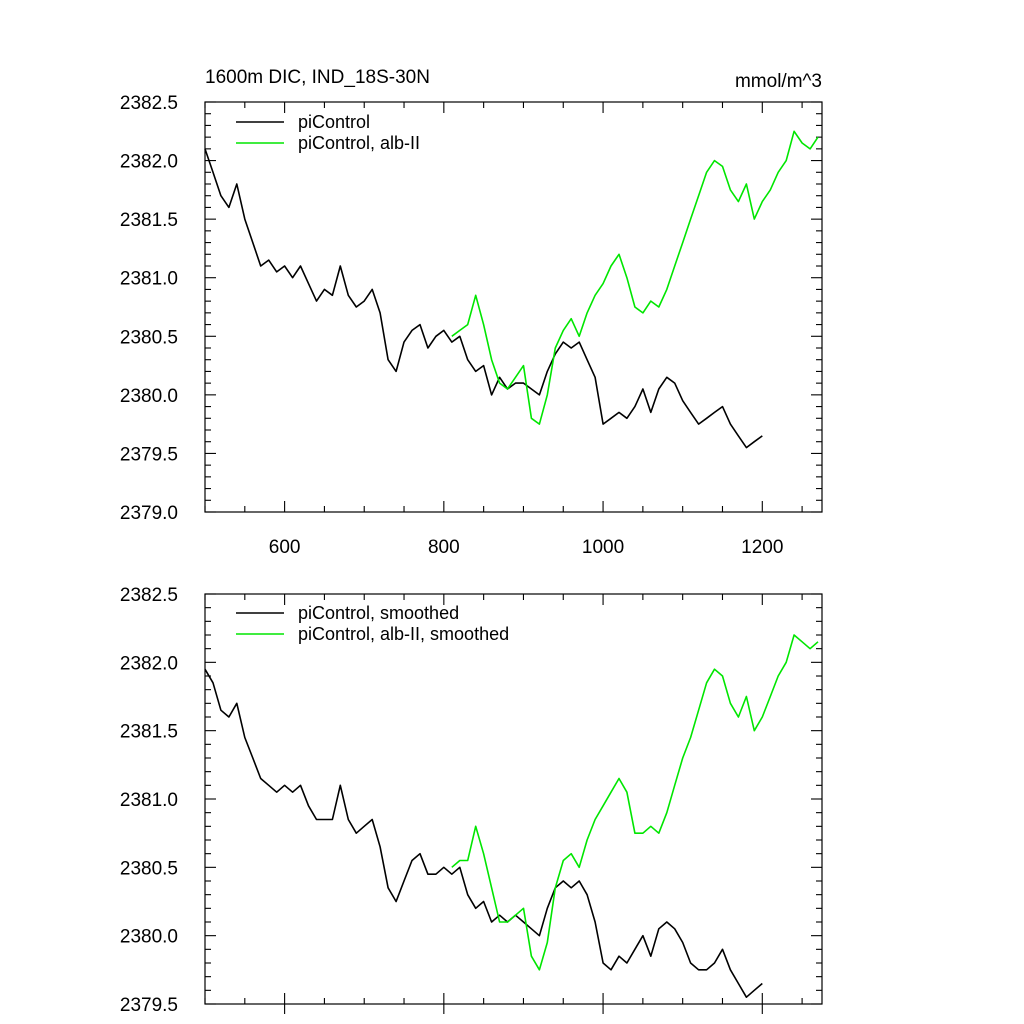  Describe the element at coordinates (378, 613) in the screenshot. I see `legend-label-picontrol-smoothed: piControl, smoothed` at that location.